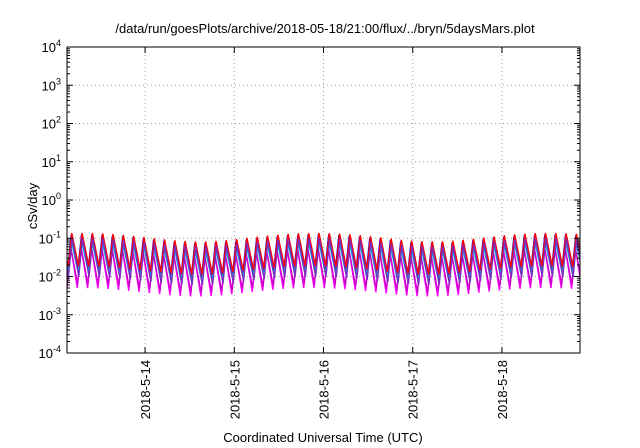  Describe the element at coordinates (51, 123) in the screenshot. I see `y-tick-label: 10²` at that location.